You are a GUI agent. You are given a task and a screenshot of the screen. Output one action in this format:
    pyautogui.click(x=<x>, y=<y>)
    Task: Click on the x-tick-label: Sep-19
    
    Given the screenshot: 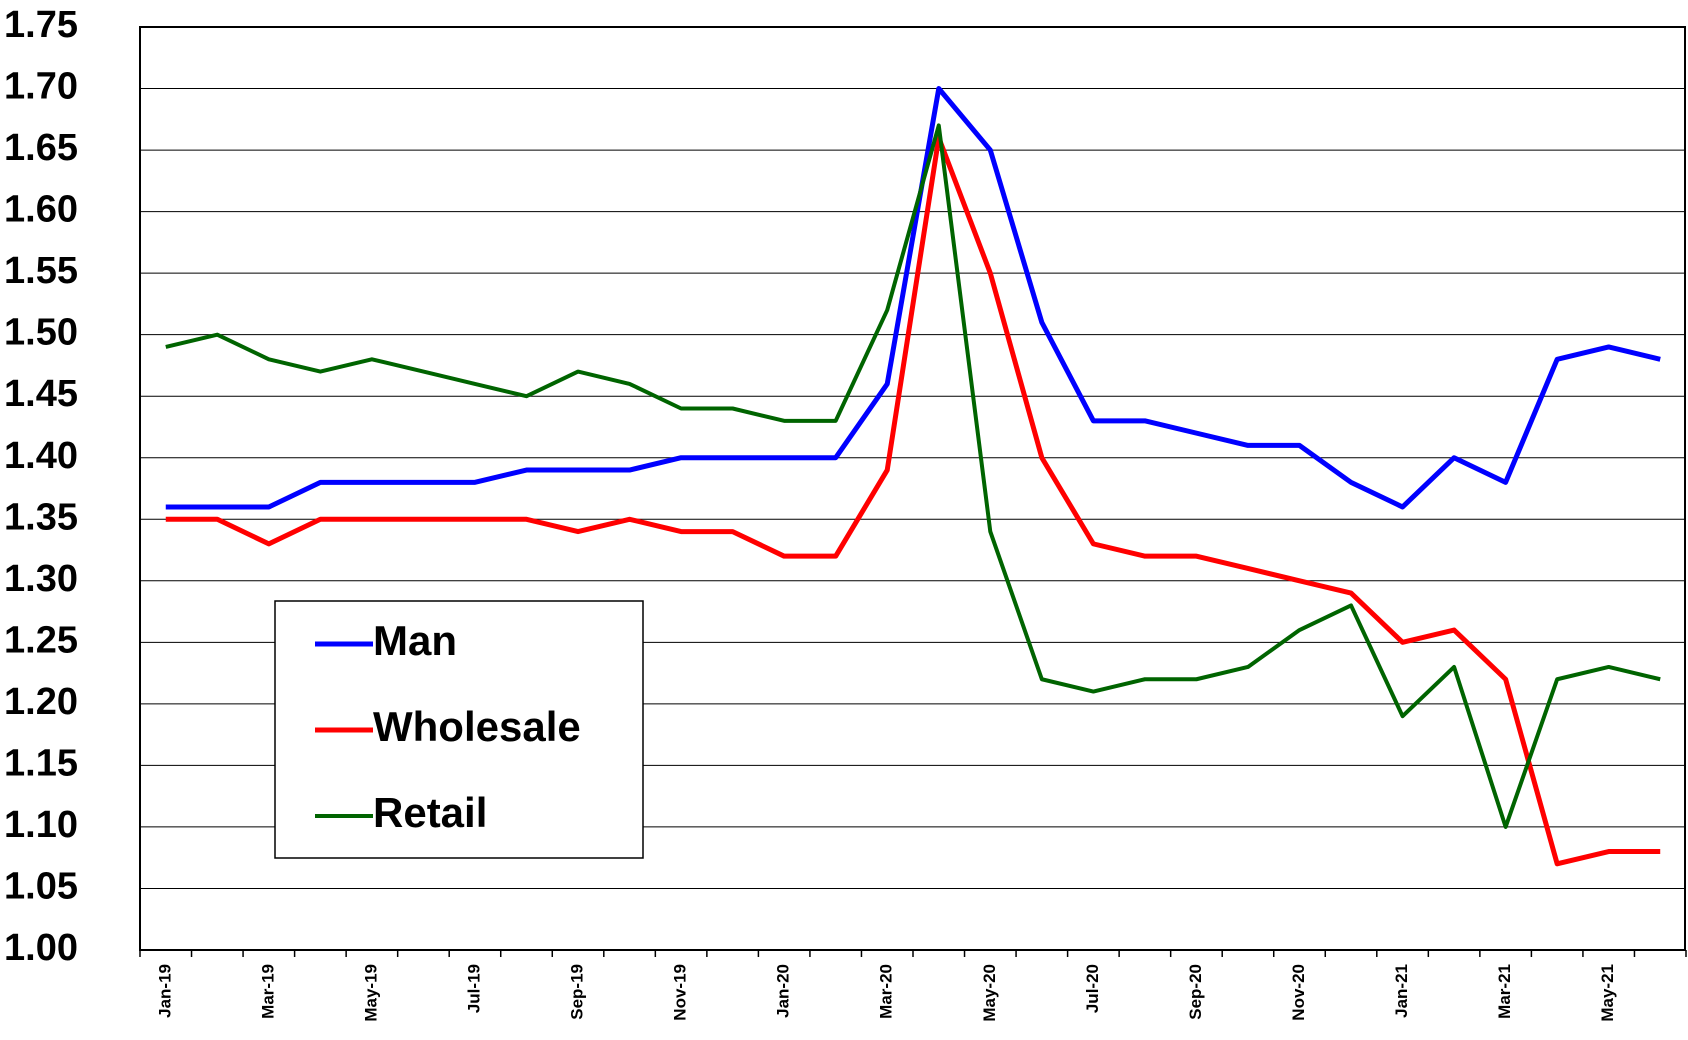 What is the action you would take?
    pyautogui.click(x=577, y=992)
    